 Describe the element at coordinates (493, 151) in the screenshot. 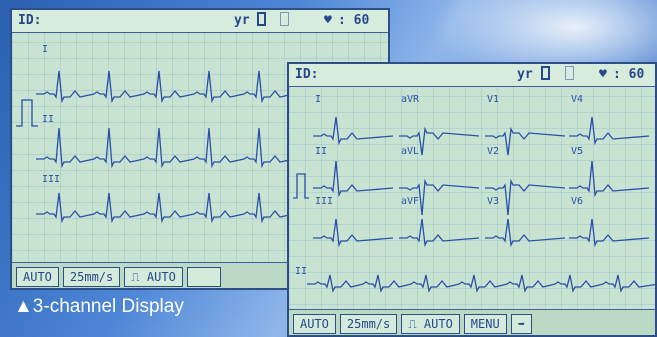

I see `lead-label: V2` at that location.